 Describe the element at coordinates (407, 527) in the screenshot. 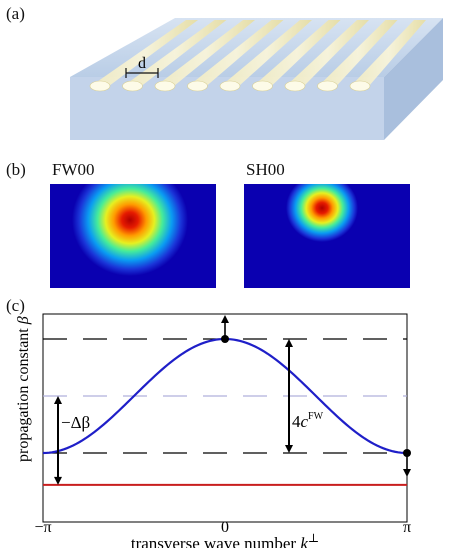

I see `x-tick-label-pi: π` at that location.